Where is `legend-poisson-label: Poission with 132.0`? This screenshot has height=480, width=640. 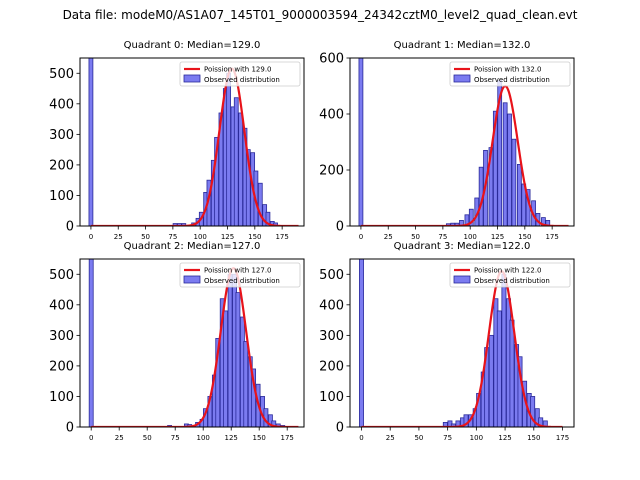
legend-poisson-label: Poission with 132.0 is located at coordinates (508, 70).